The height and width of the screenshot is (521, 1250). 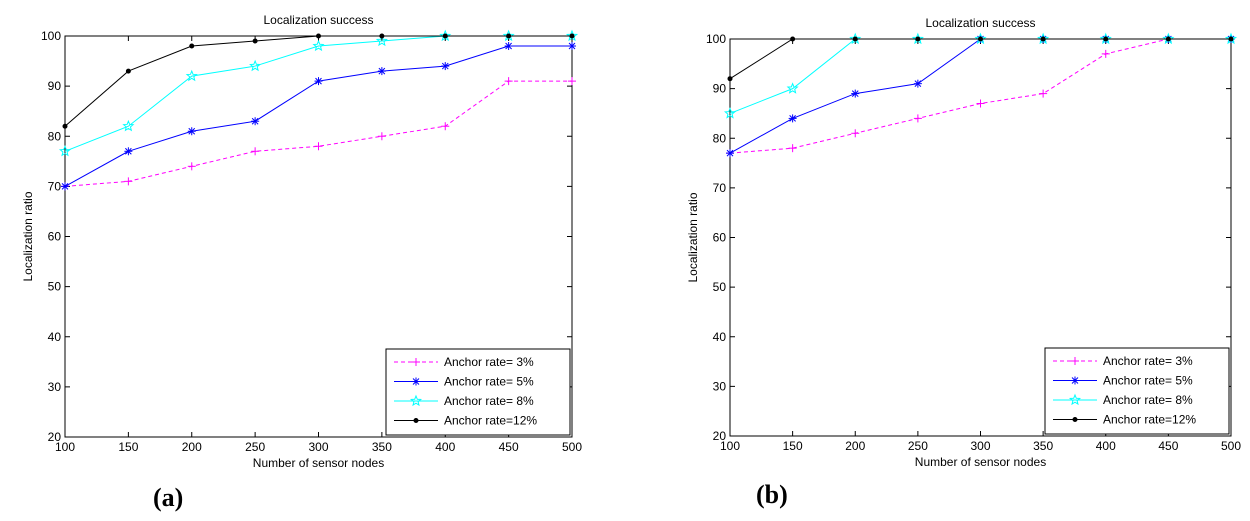 I want to click on y-tick-label: 60, so click(x=55, y=237).